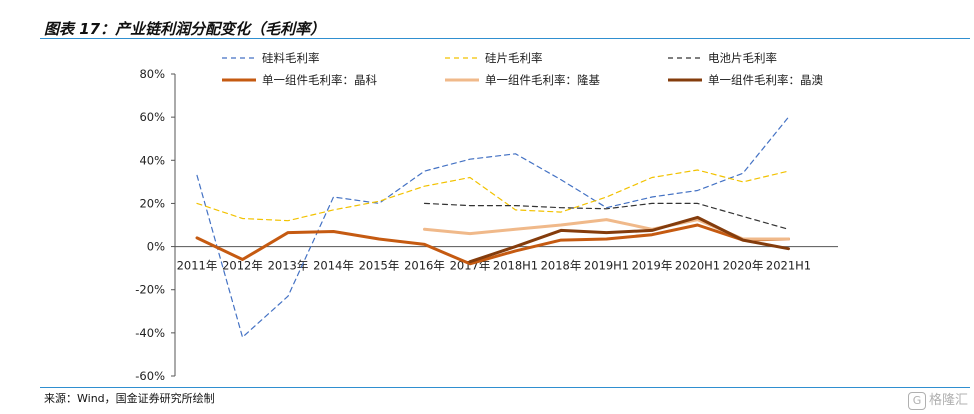 This screenshot has height=414, width=974. What do you see at coordinates (185, 29) in the screenshot?
I see `chart-title: 图表 17：产业链利润分配变化（毛利率）` at bounding box center [185, 29].